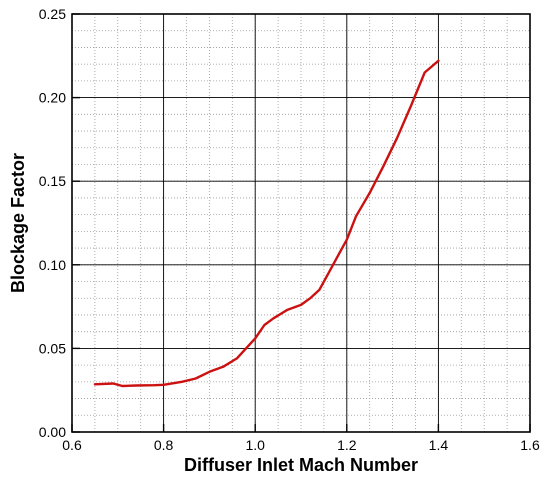 This screenshot has width=550, height=480. I want to click on y-tick-label: 0.10, so click(52, 265).